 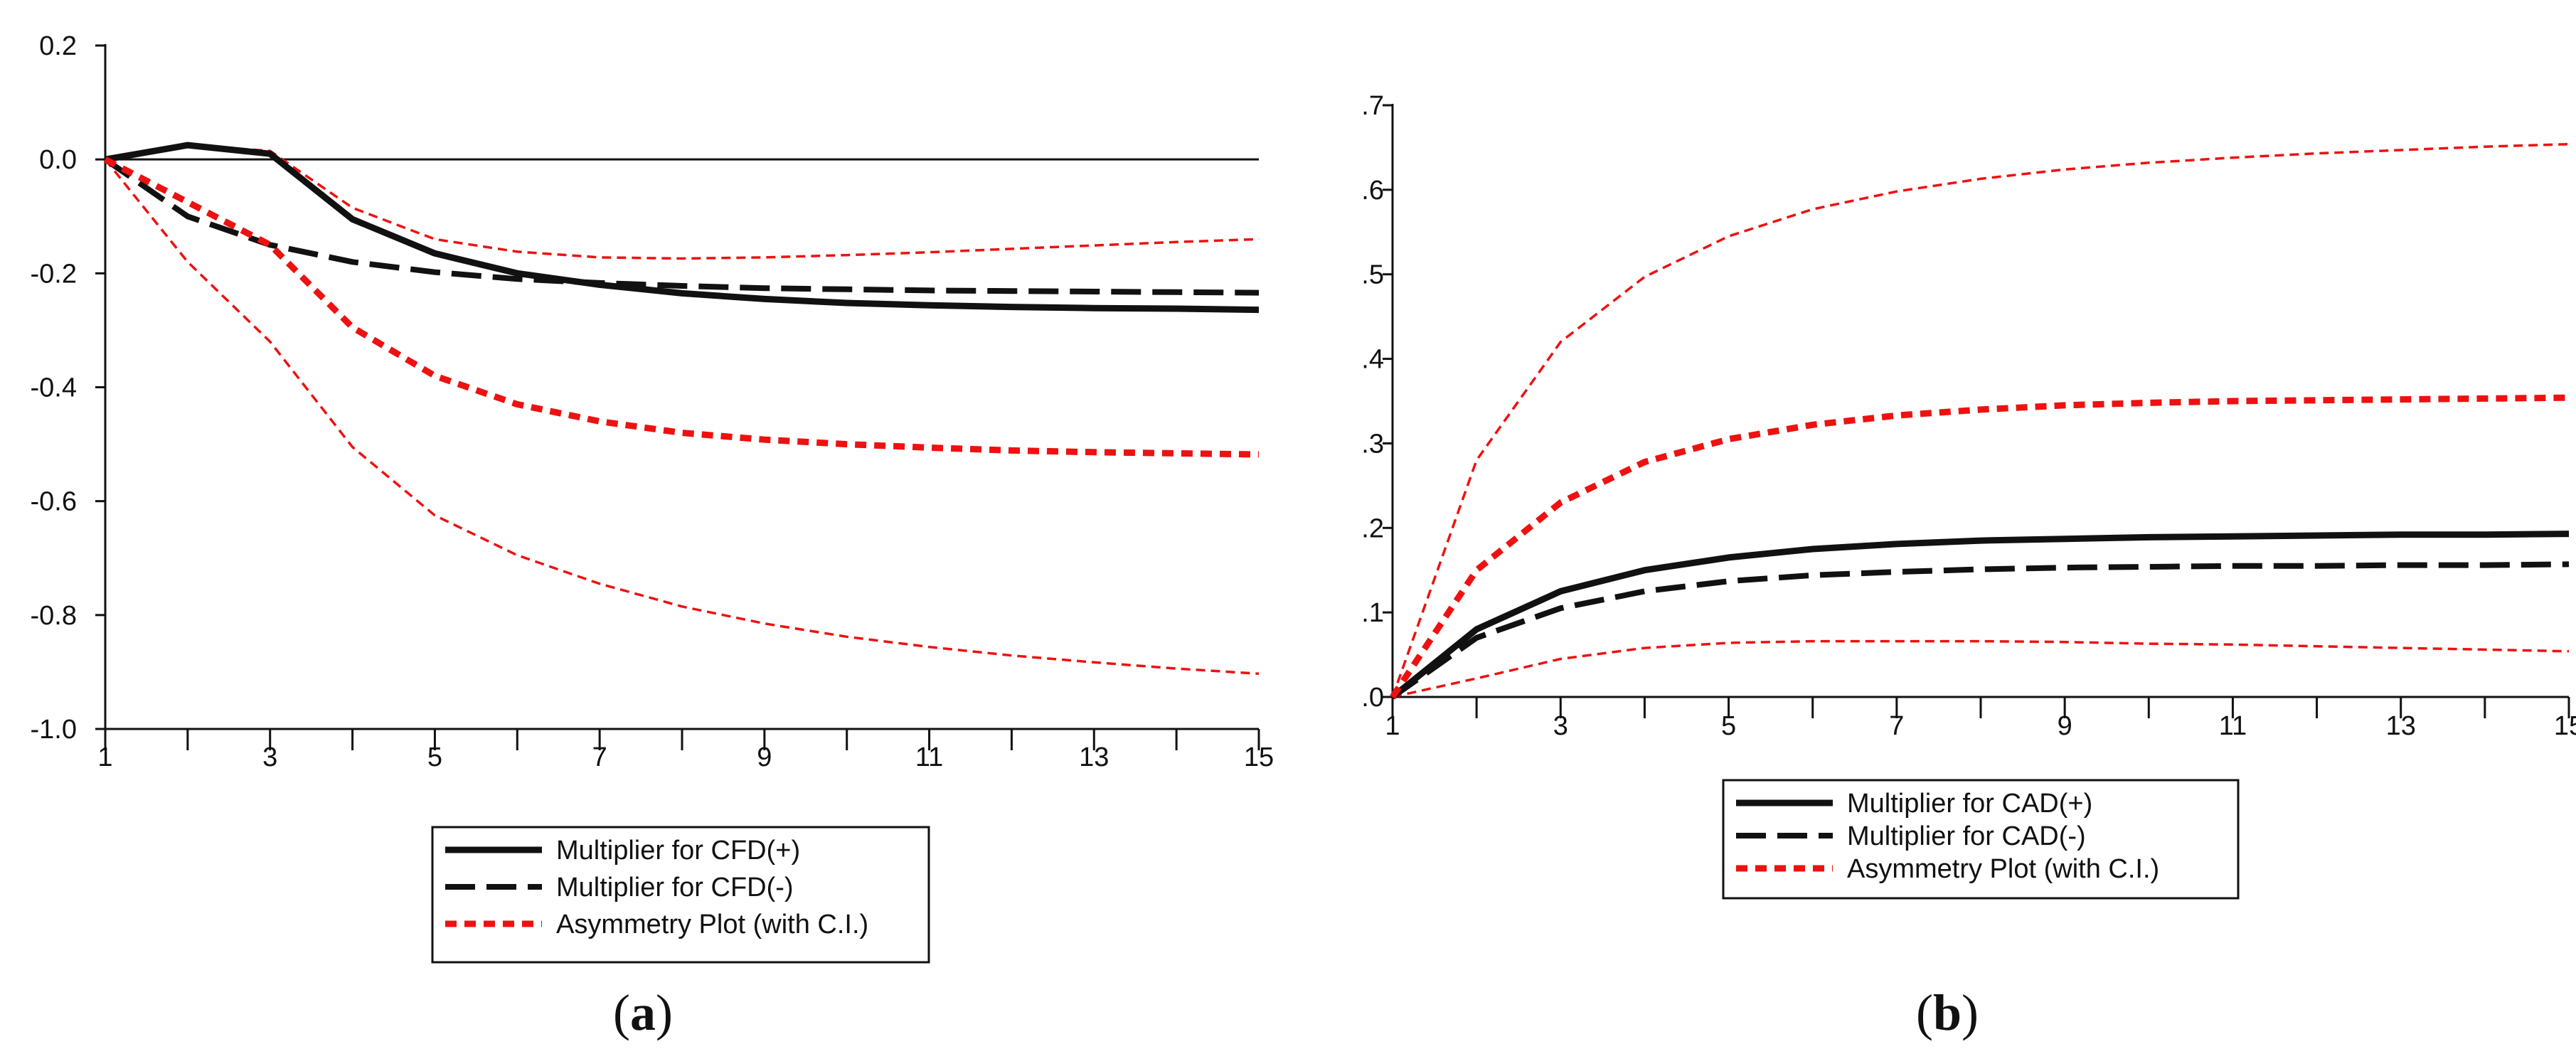 I want to click on caption-b-letter: b, so click(x=1947, y=1013).